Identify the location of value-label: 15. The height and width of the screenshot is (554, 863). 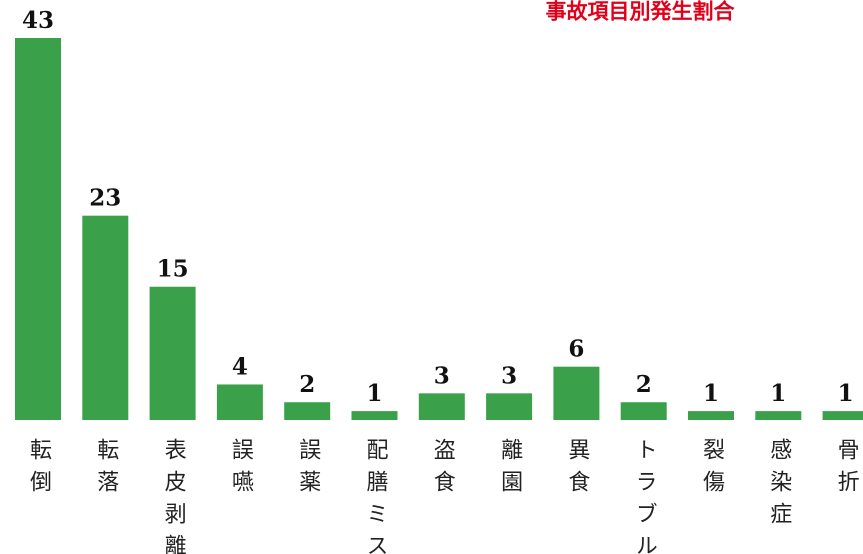
(173, 269).